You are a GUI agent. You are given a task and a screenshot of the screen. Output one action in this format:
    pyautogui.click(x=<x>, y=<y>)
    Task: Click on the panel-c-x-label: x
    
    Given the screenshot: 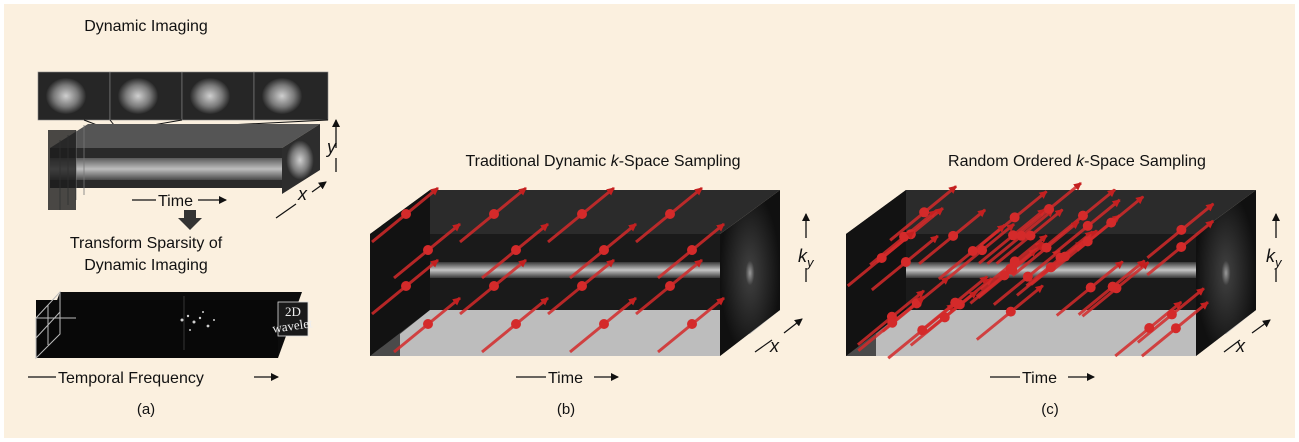 What is the action you would take?
    pyautogui.click(x=1240, y=346)
    